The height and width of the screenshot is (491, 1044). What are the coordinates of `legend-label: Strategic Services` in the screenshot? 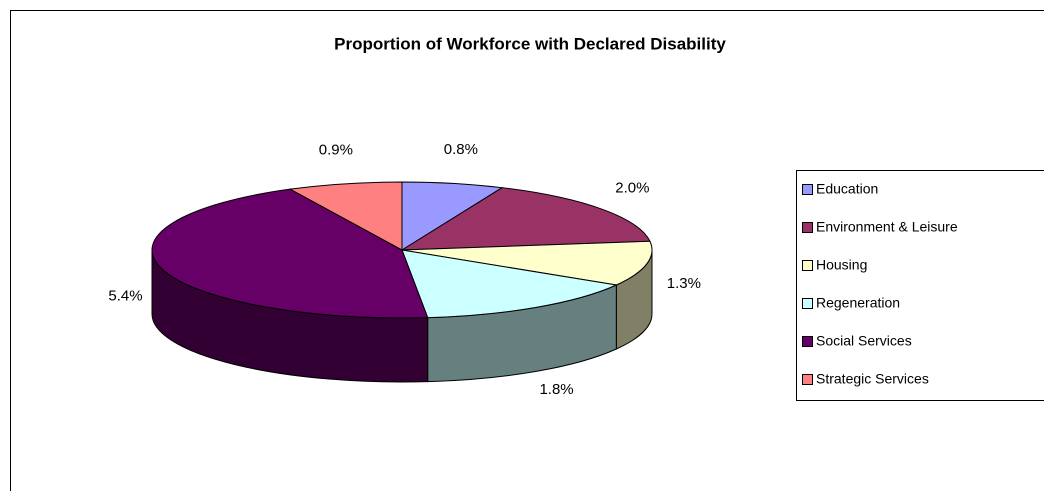 It's located at (872, 379).